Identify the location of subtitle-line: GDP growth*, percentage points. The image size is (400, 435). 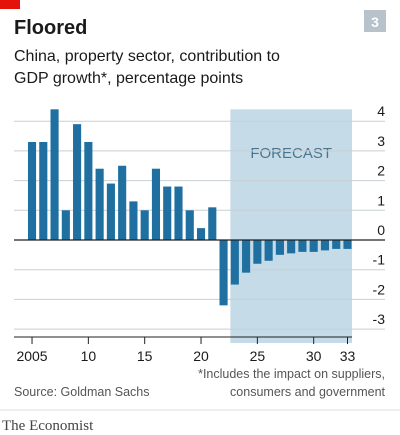
(128, 78).